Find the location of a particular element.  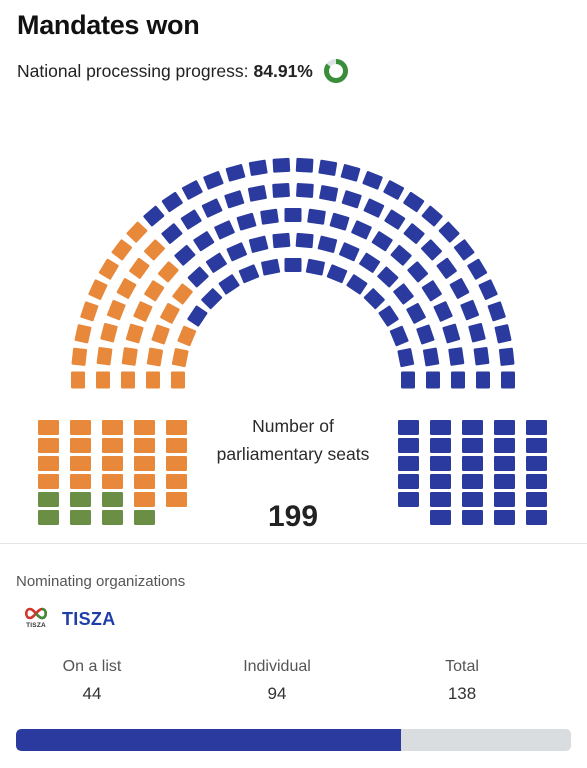

seats-total-number: 199 is located at coordinates (293, 516).